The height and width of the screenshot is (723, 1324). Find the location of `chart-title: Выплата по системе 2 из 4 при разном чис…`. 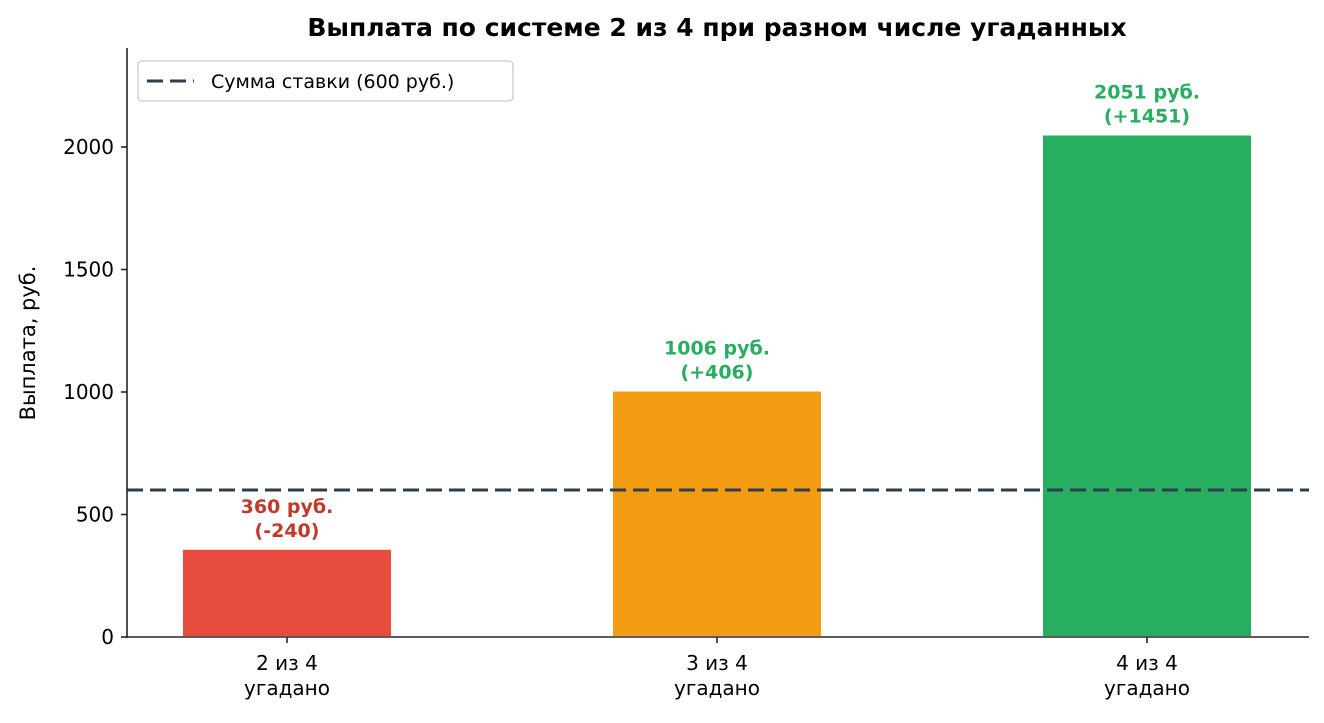

chart-title: Выплата по системе 2 из 4 при разном чис… is located at coordinates (716, 27).